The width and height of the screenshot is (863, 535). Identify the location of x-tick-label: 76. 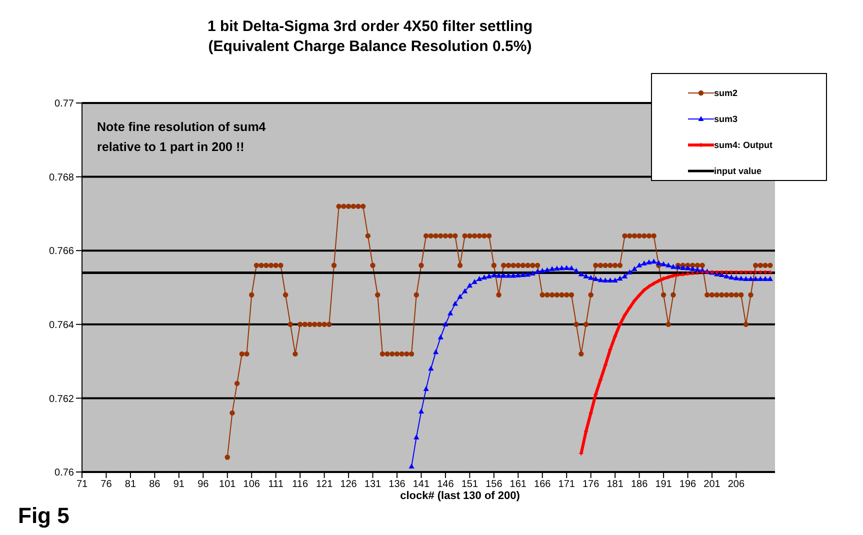
(106, 484).